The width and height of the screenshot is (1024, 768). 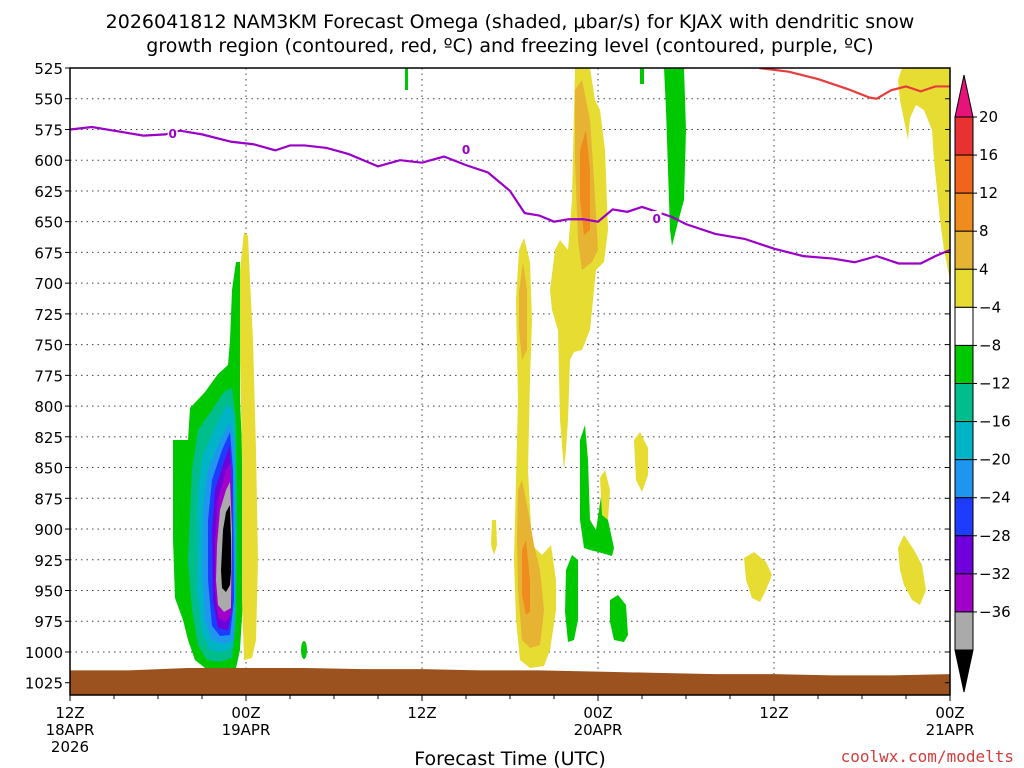 What do you see at coordinates (48, 284) in the screenshot?
I see `y-tick-label: 700` at bounding box center [48, 284].